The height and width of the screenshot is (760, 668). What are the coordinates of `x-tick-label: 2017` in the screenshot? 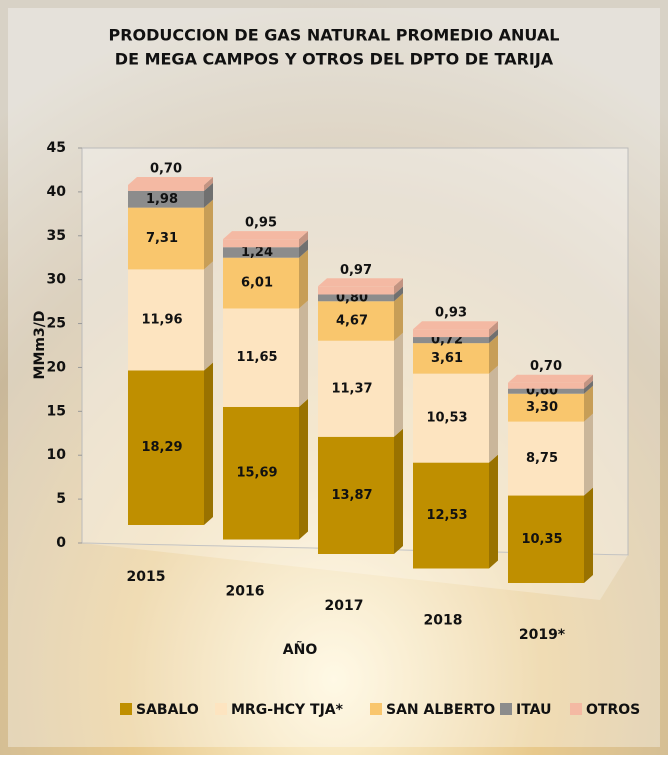 It's located at (344, 606).